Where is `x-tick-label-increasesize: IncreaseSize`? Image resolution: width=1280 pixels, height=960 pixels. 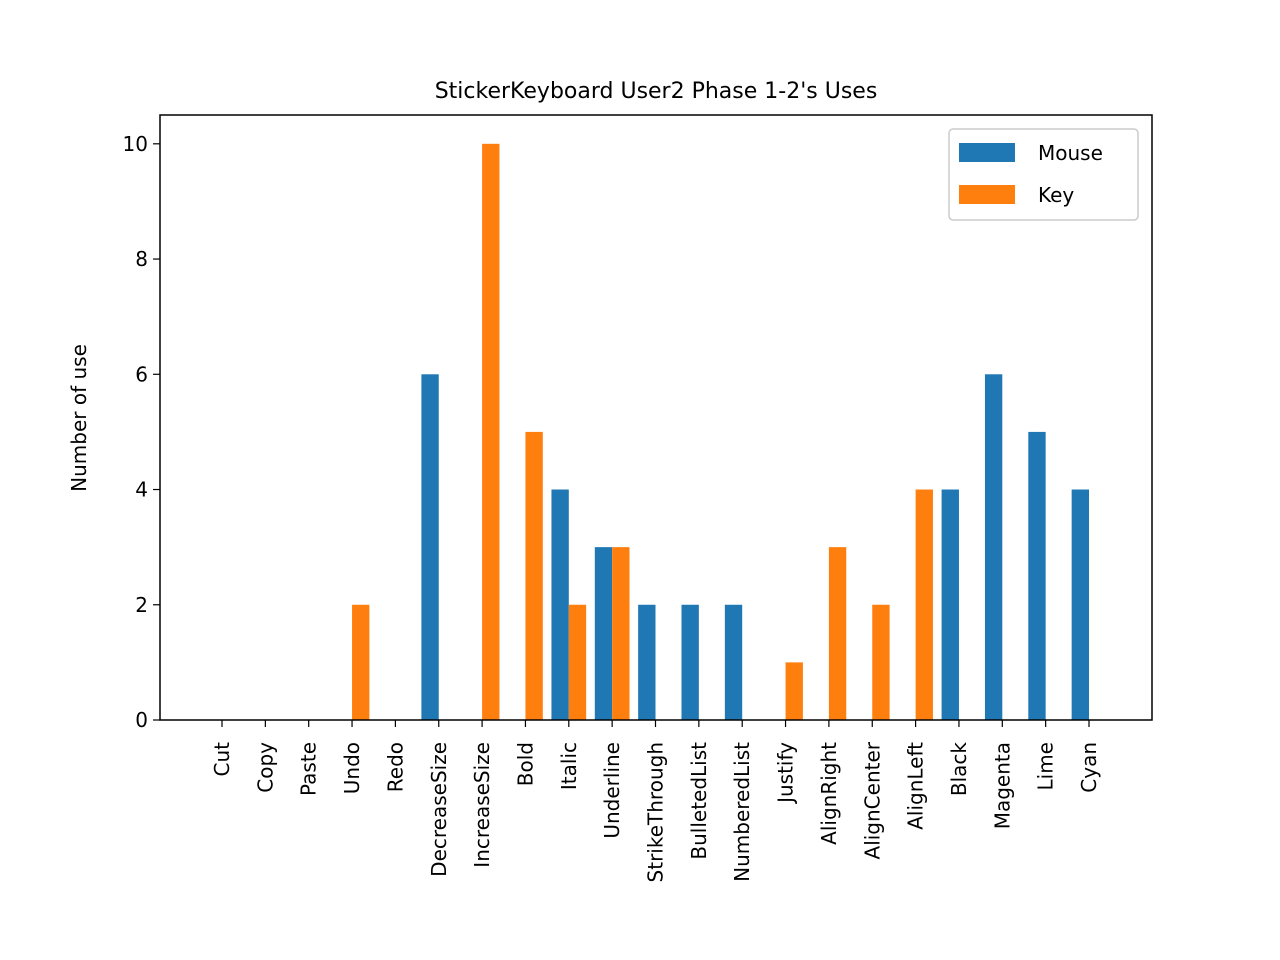
x-tick-label-increasesize: IncreaseSize is located at coordinates (482, 805).